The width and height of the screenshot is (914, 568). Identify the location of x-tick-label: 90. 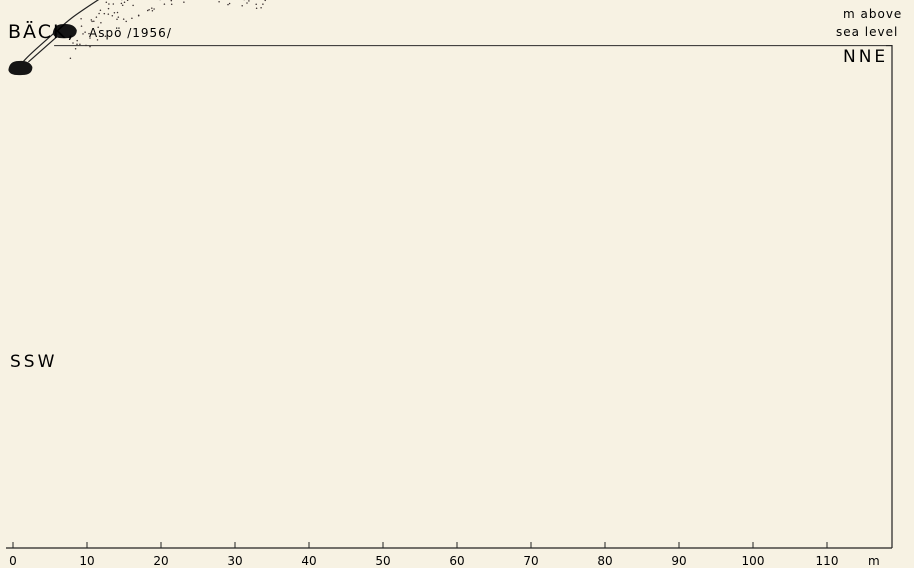
(678, 561).